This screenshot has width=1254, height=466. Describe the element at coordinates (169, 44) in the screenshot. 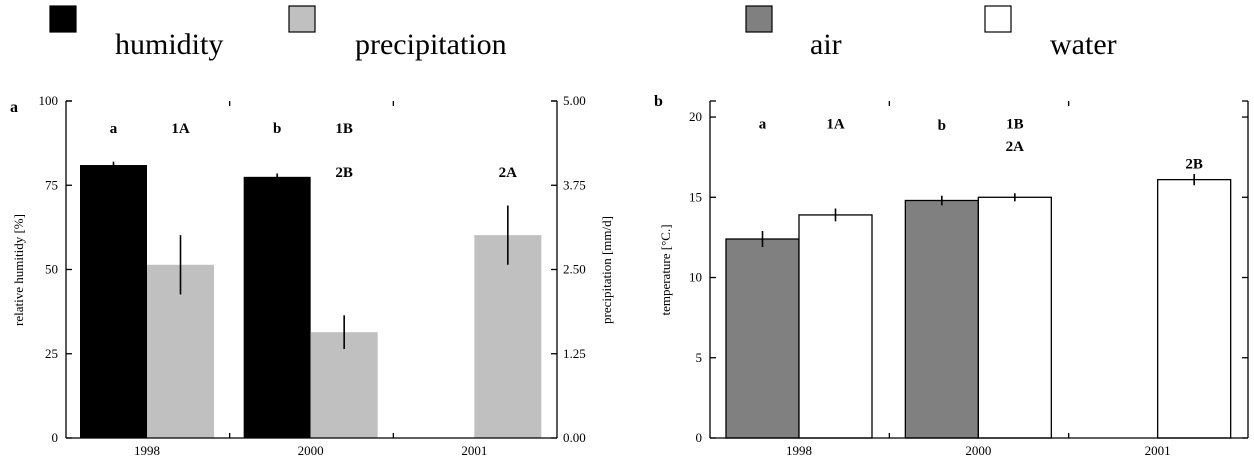

I see `legend-label-humidity: humidity` at that location.